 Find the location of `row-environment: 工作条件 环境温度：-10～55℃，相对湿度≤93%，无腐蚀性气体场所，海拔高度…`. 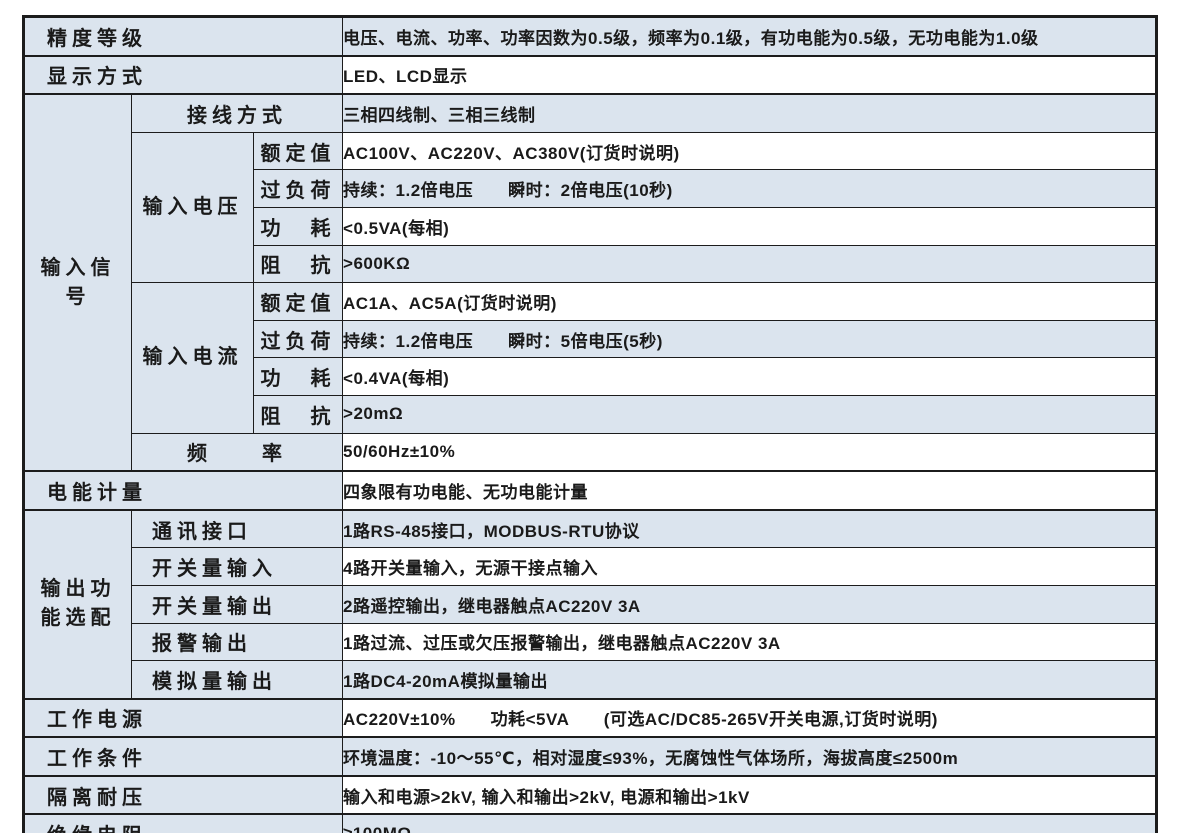

row-environment: 工作条件 环境温度：-10～55℃，相对湿度≤93%，无腐蚀性气体场所，海拔高度… is located at coordinates (589, 756).